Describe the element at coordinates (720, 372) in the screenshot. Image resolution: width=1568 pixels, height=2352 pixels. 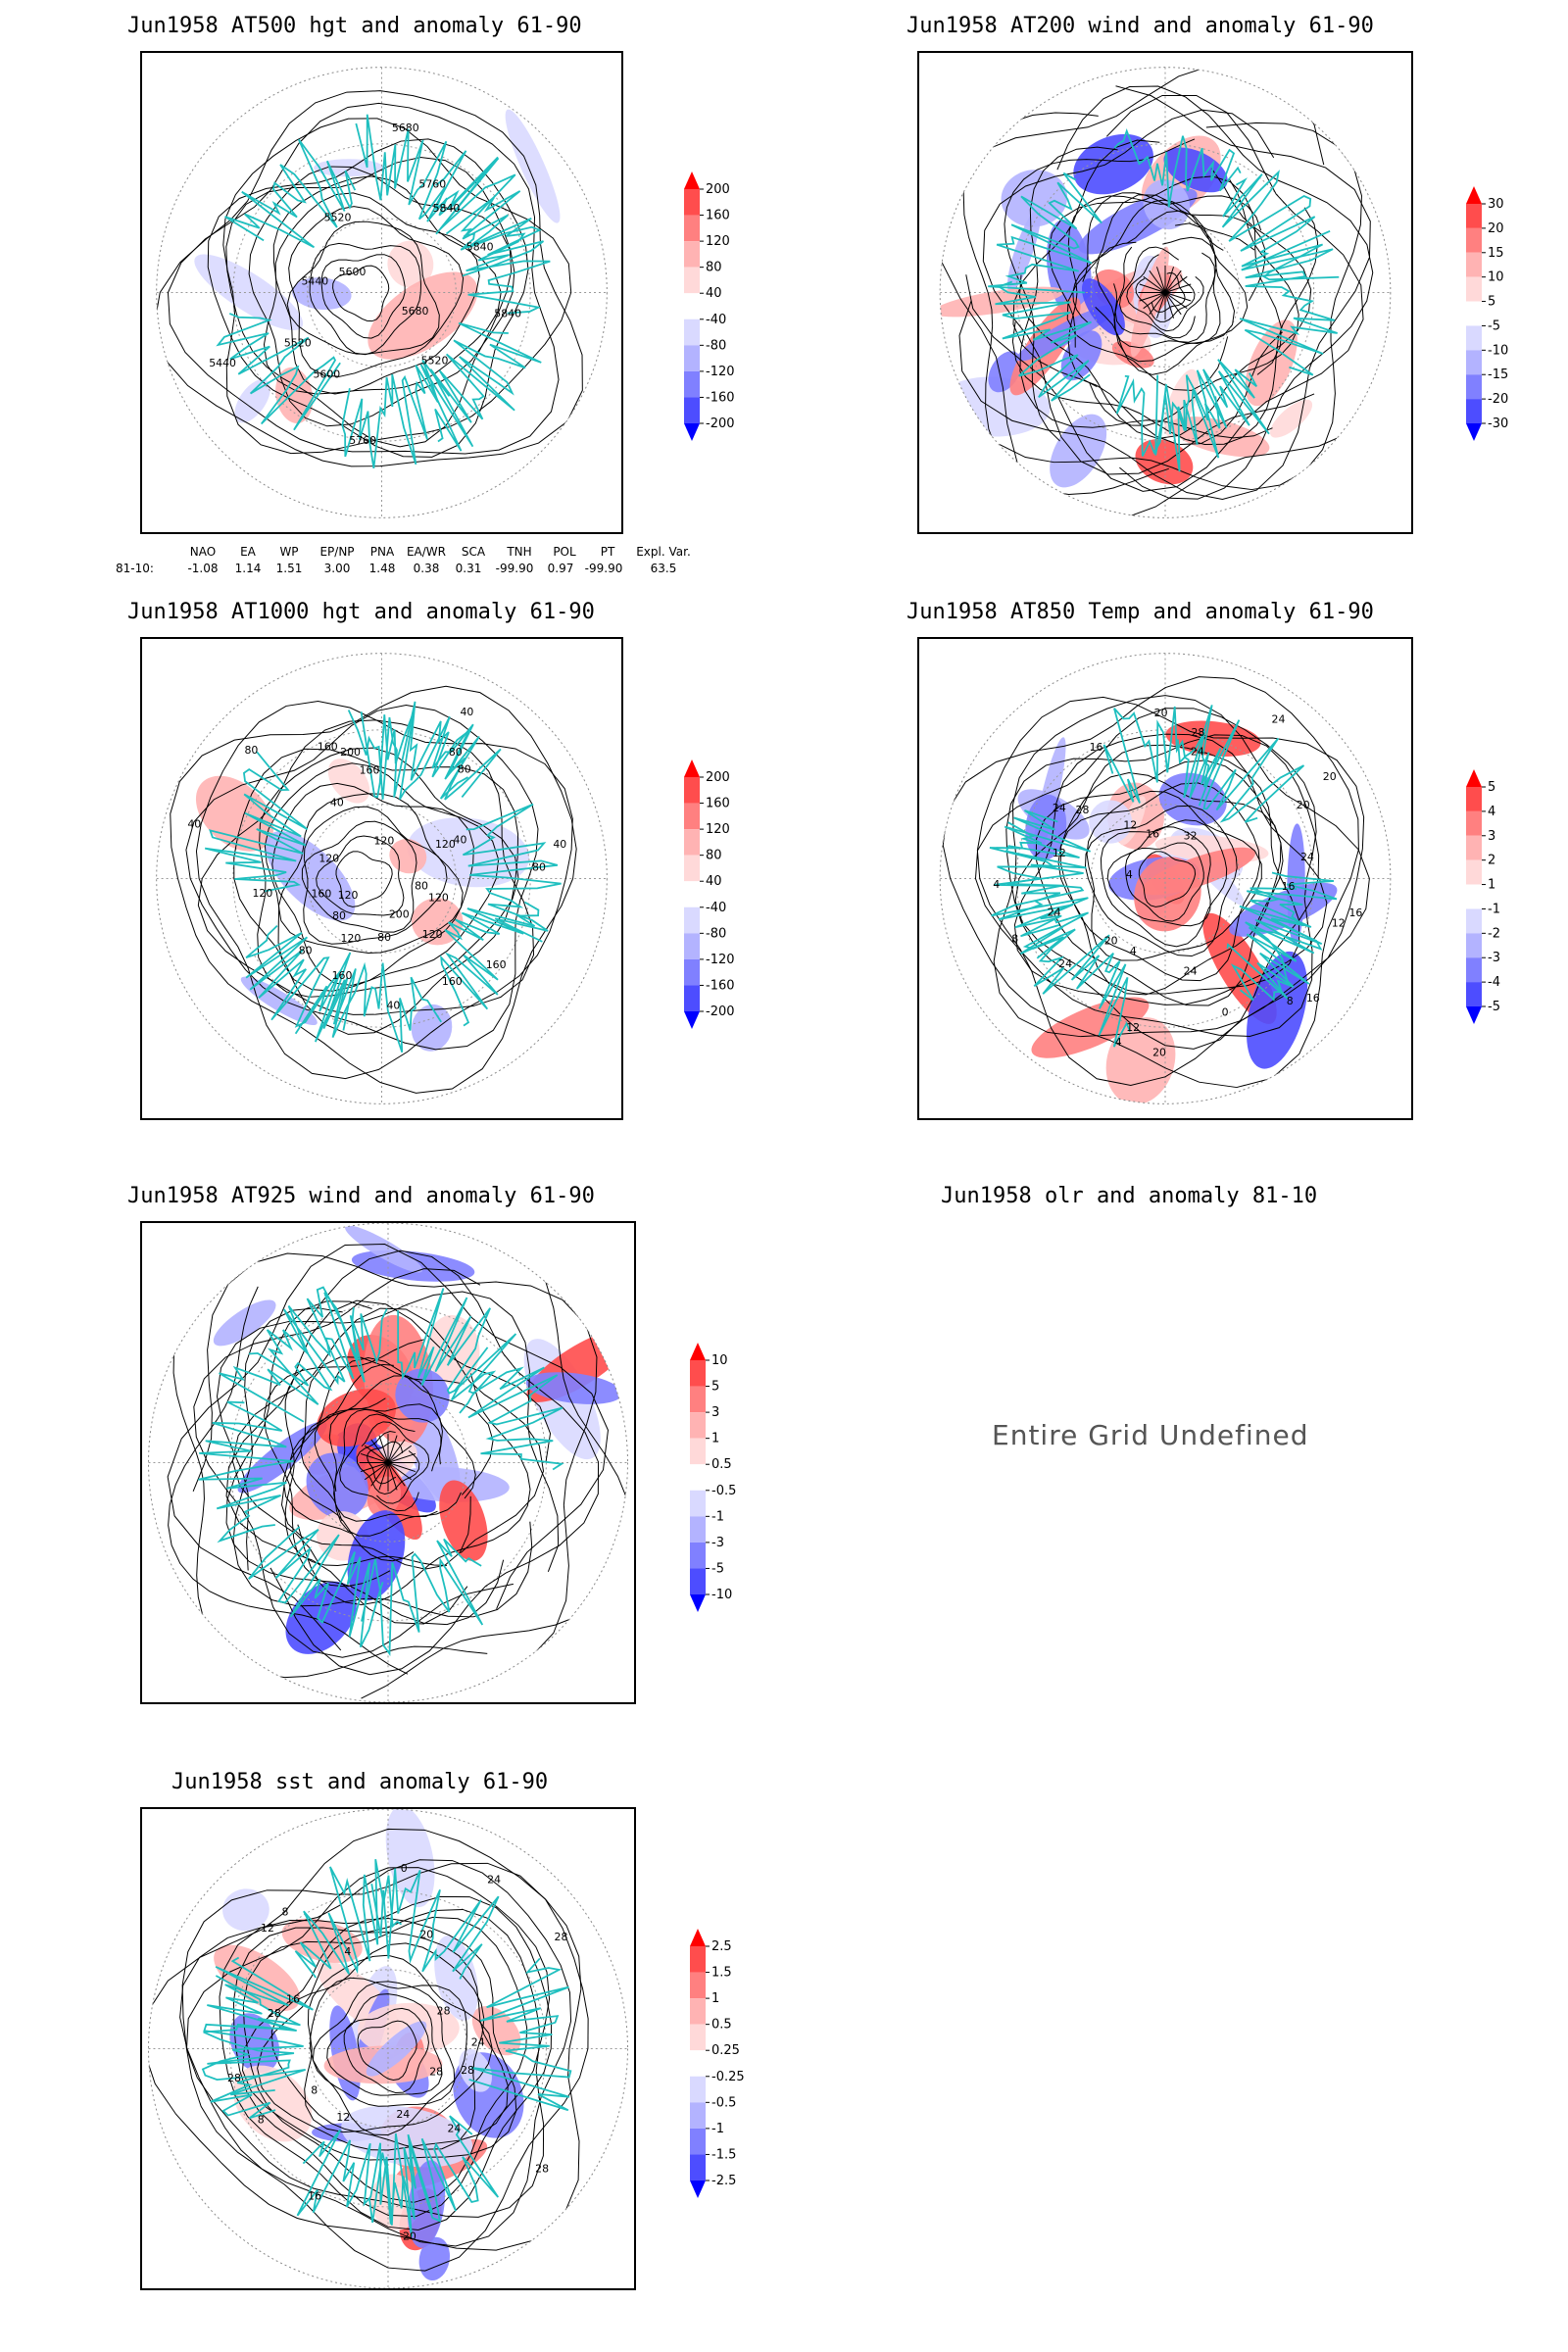
I see `colorbar-tick-label: -120` at that location.